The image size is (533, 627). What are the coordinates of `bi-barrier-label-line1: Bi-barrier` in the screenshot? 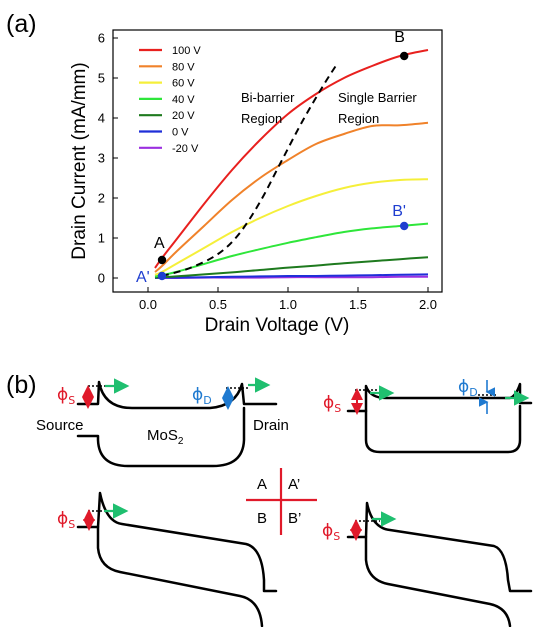 It's located at (268, 97).